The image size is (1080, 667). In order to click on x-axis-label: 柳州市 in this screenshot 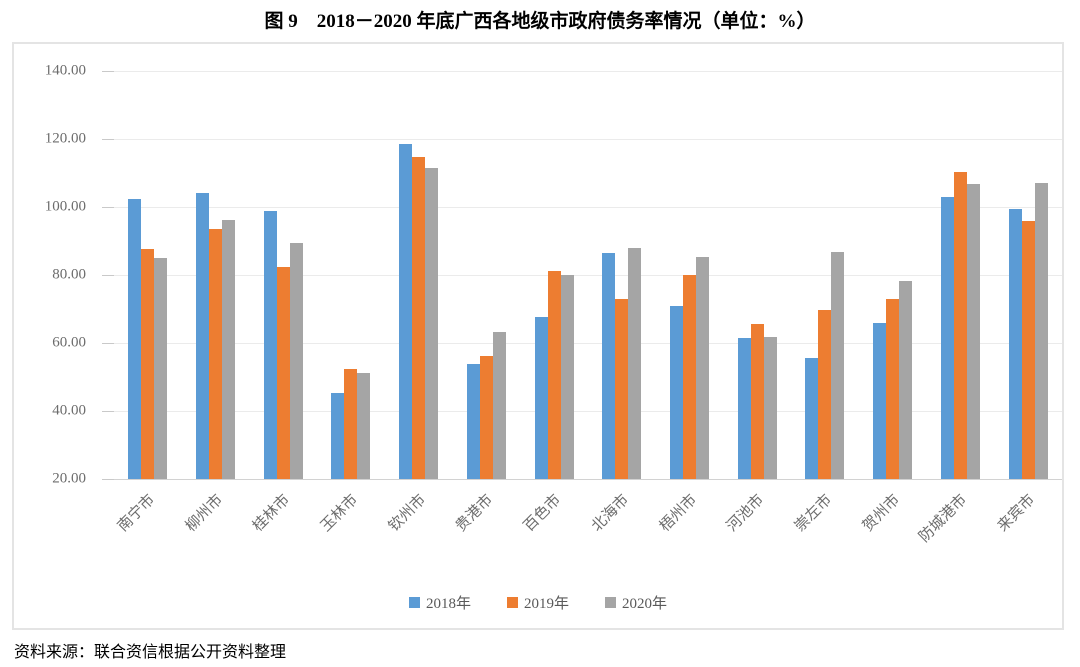, I will do `click(204, 513)`.